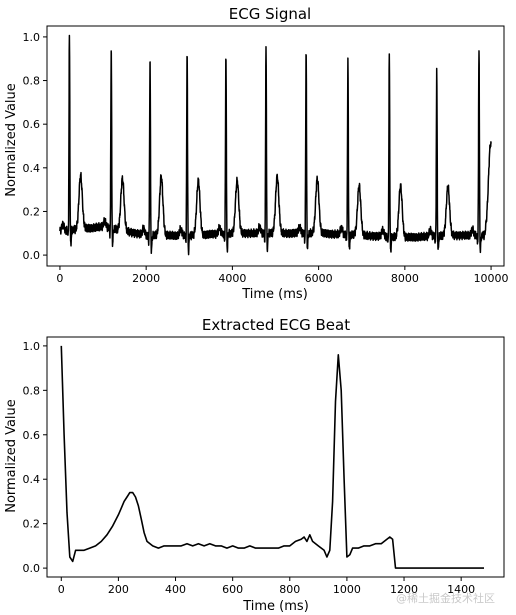 The image size is (516, 615). Describe the element at coordinates (289, 589) in the screenshot. I see `x-tick-label: 800` at that location.